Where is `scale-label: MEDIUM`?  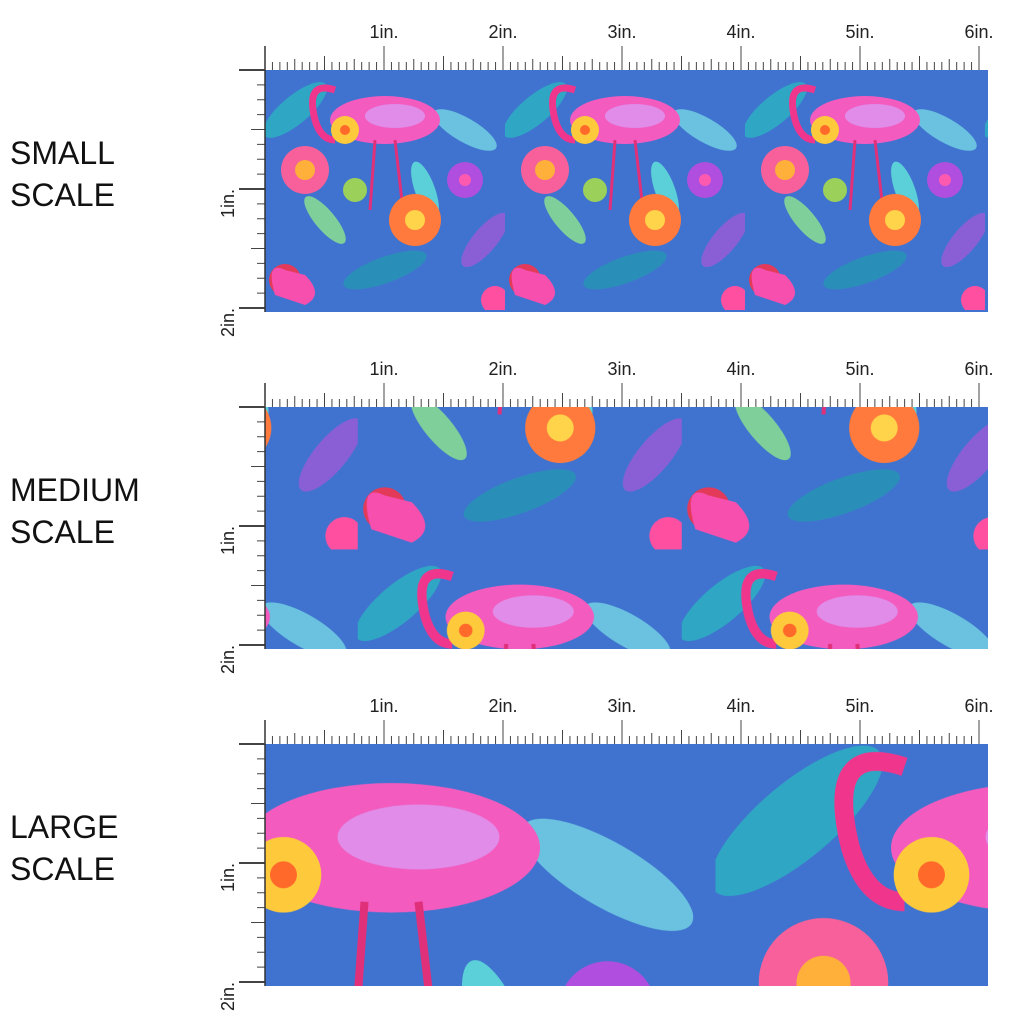 scale-label: MEDIUM is located at coordinates (75, 490).